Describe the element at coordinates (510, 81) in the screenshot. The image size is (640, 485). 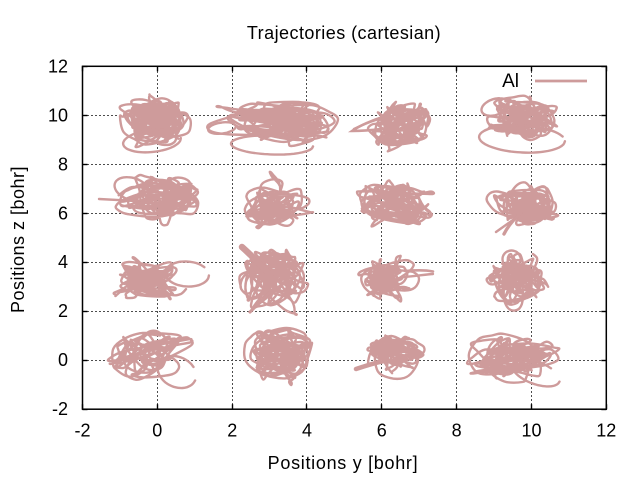
I see `svg-text: Al` at that location.